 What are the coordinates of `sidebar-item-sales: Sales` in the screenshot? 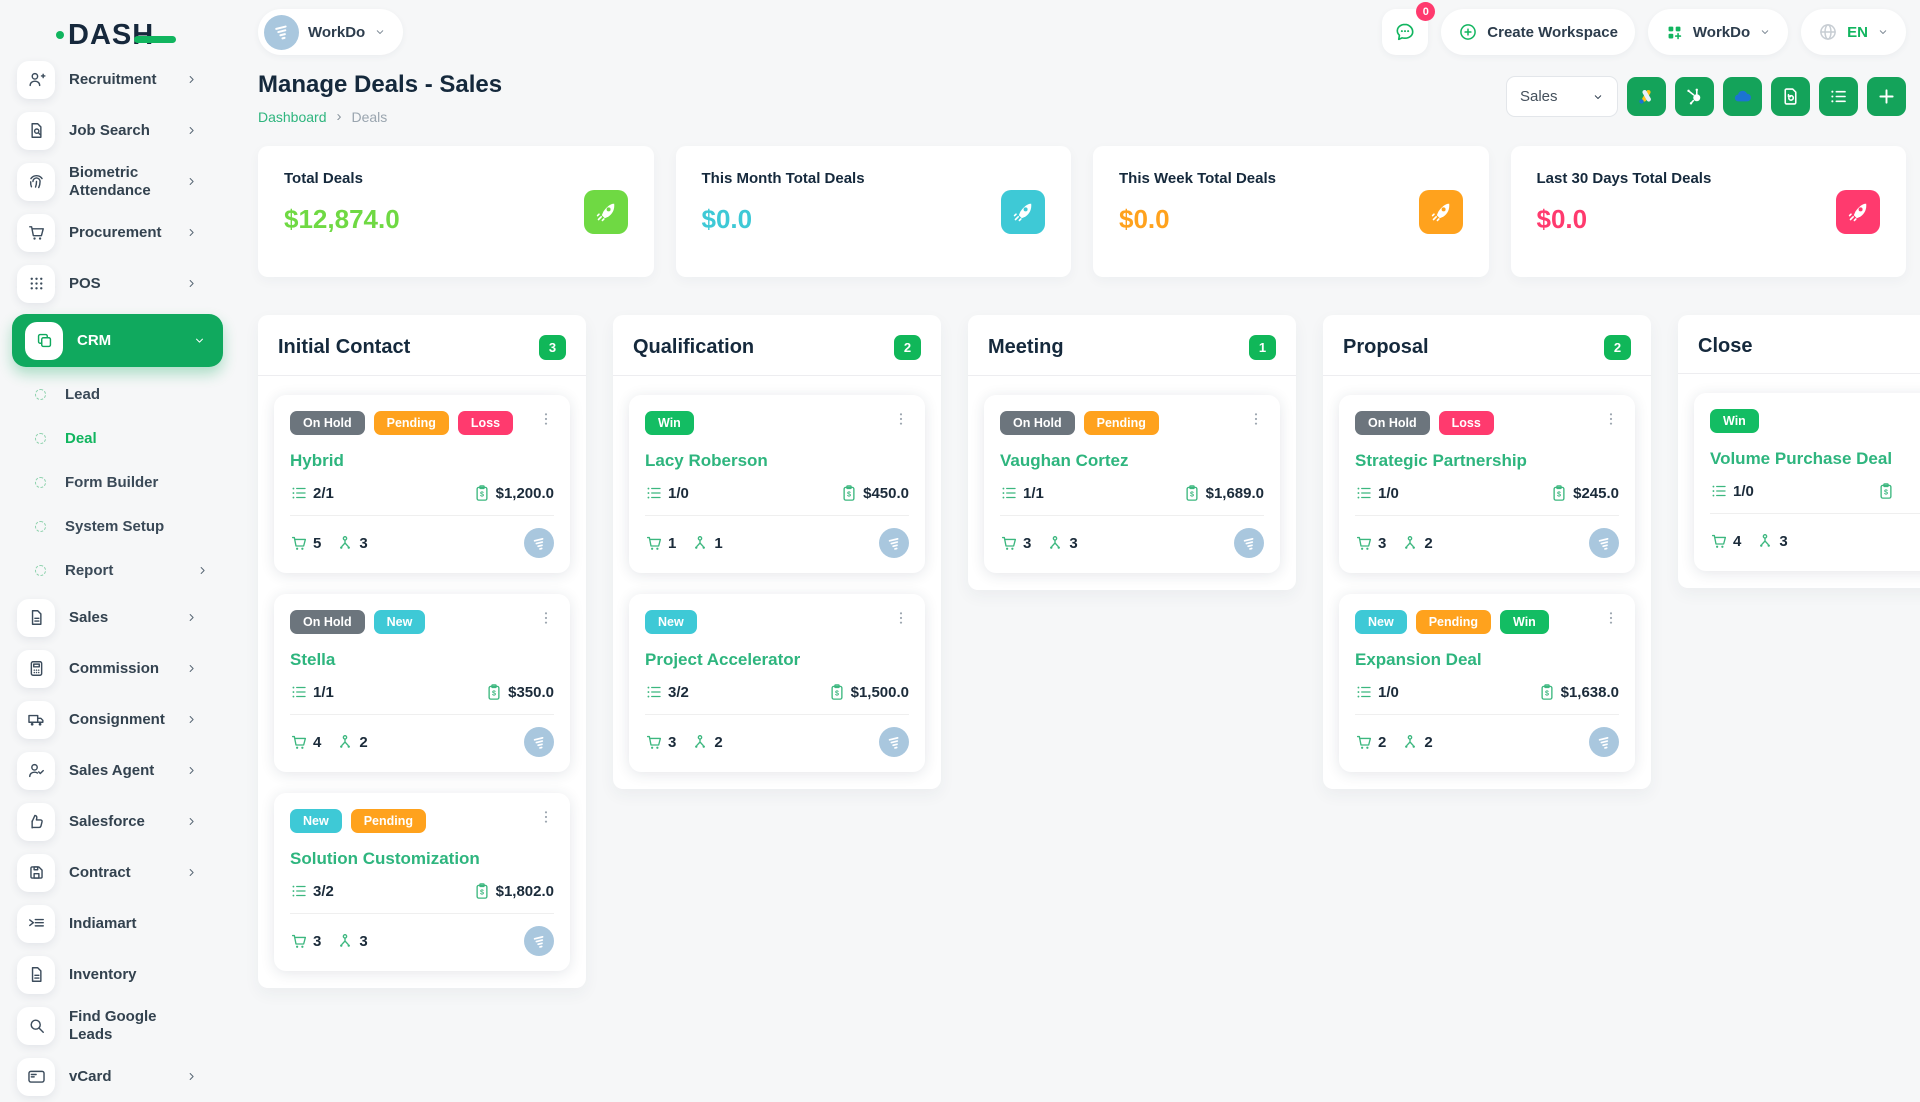 It's located at (117, 617).